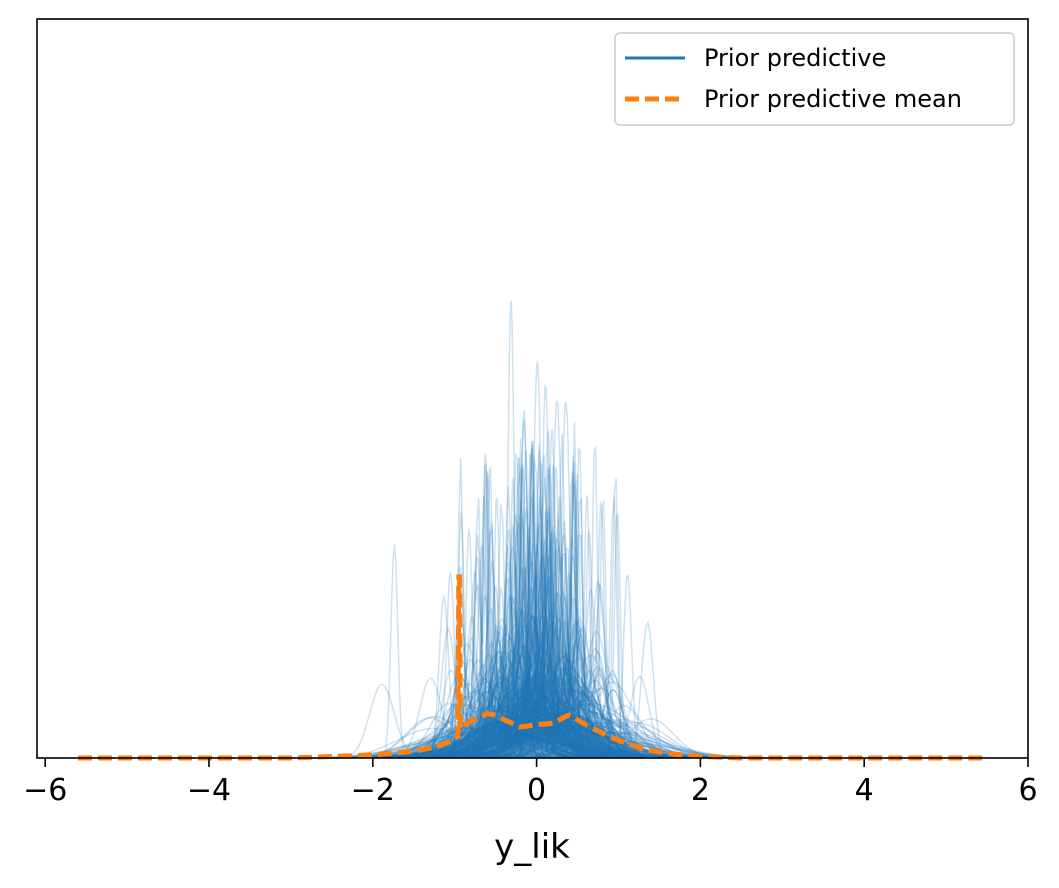 The width and height of the screenshot is (1059, 888). What do you see at coordinates (536, 790) in the screenshot?
I see `x-tick-label: 0` at bounding box center [536, 790].